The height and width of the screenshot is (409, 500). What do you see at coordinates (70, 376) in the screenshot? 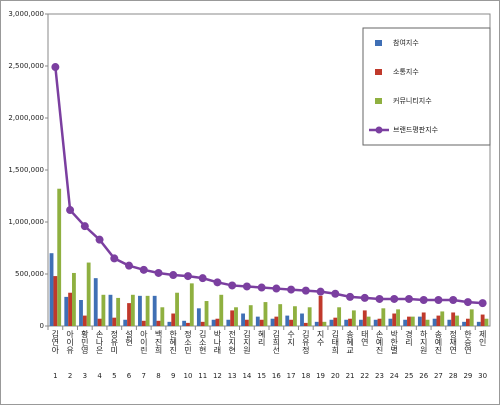
I see `rank-label: 2` at bounding box center [70, 376].